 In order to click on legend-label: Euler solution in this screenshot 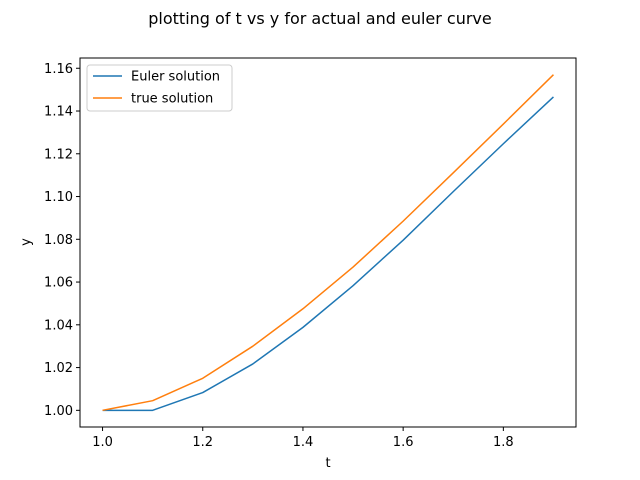, I will do `click(175, 77)`.